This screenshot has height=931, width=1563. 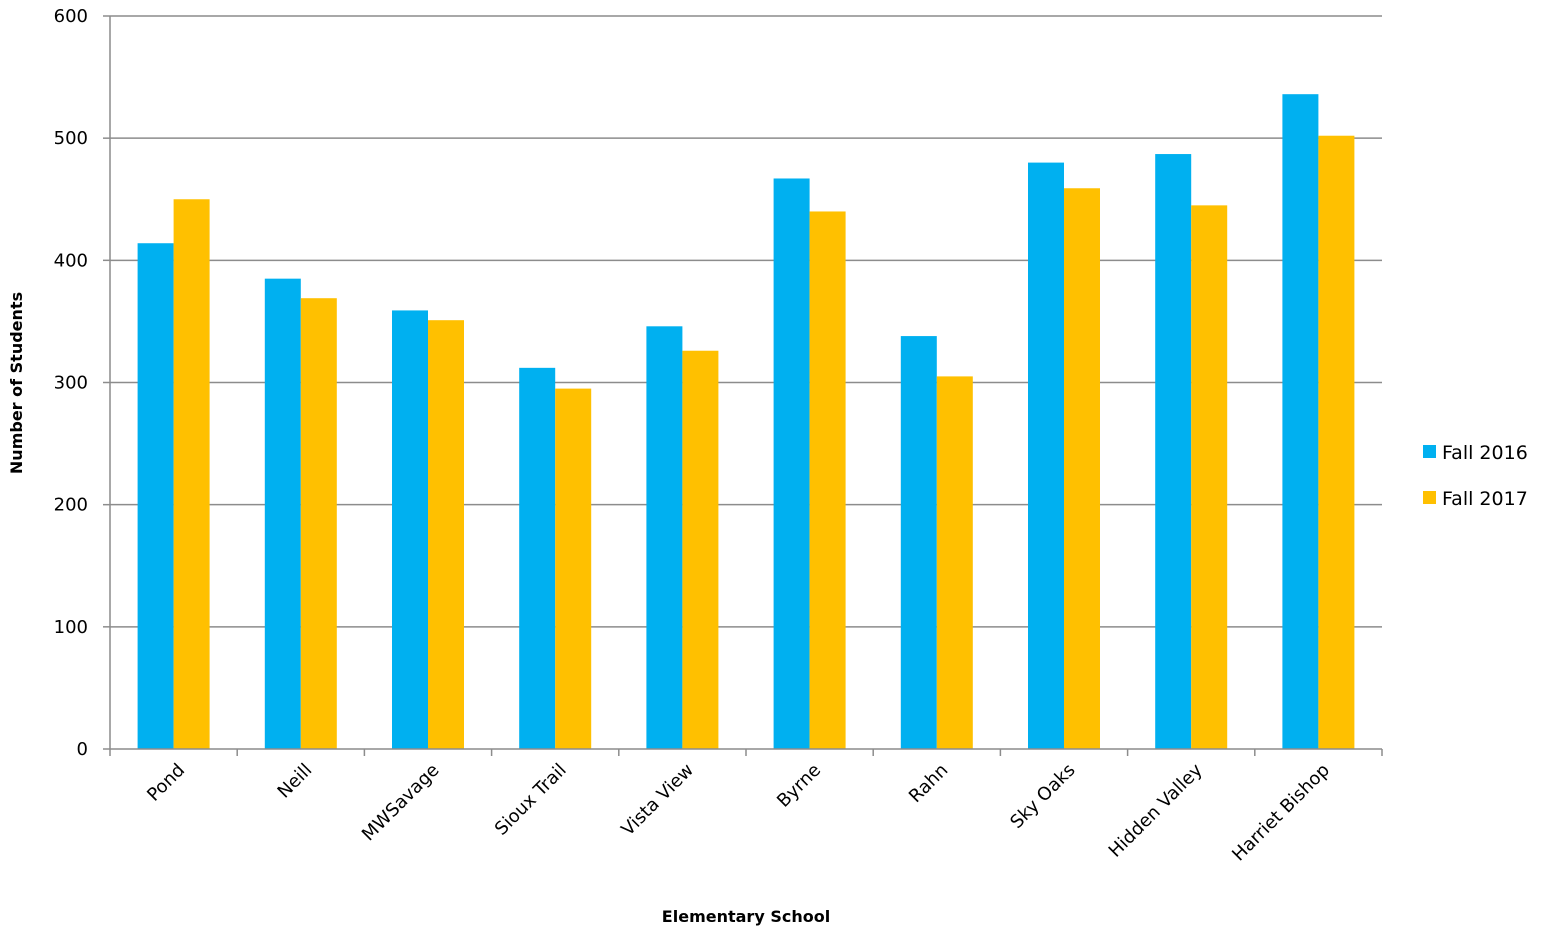 What do you see at coordinates (1485, 499) in the screenshot?
I see `legend-label: Fall 2017` at bounding box center [1485, 499].